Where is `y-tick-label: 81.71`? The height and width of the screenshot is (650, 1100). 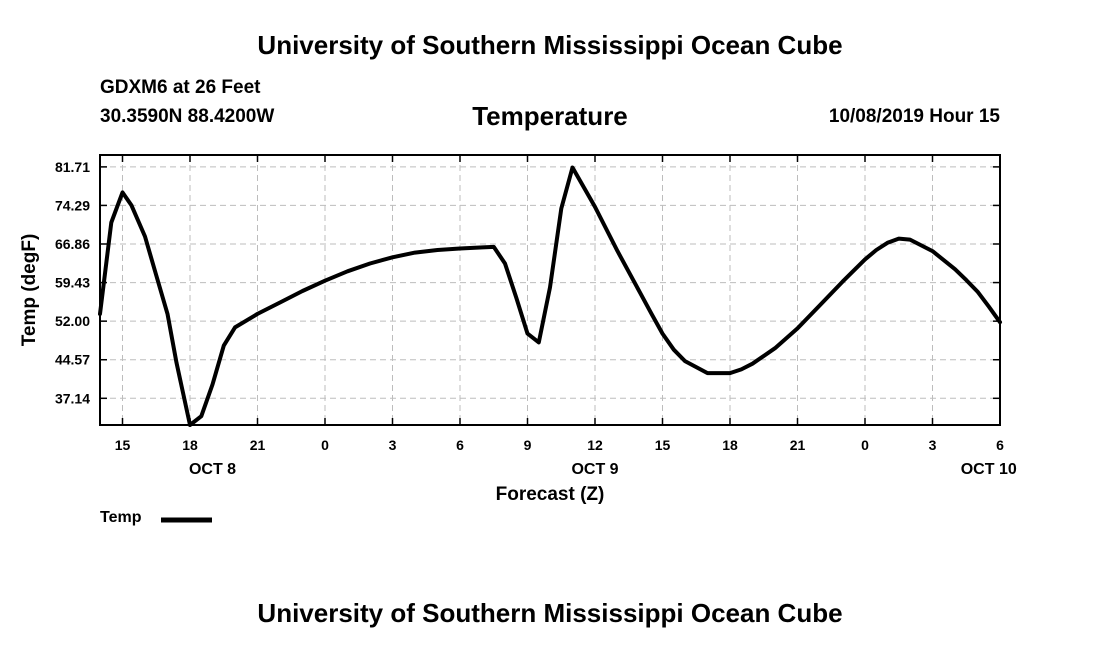
y-tick-label: 81.71 is located at coordinates (72, 167).